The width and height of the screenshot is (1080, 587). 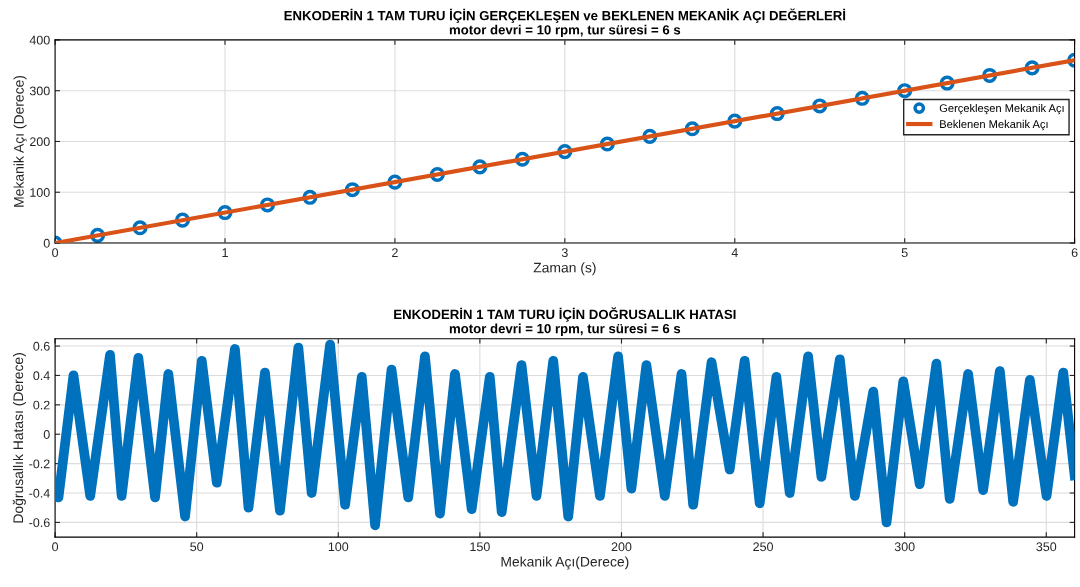 What do you see at coordinates (734, 252) in the screenshot?
I see `x-tick-label: 4` at bounding box center [734, 252].